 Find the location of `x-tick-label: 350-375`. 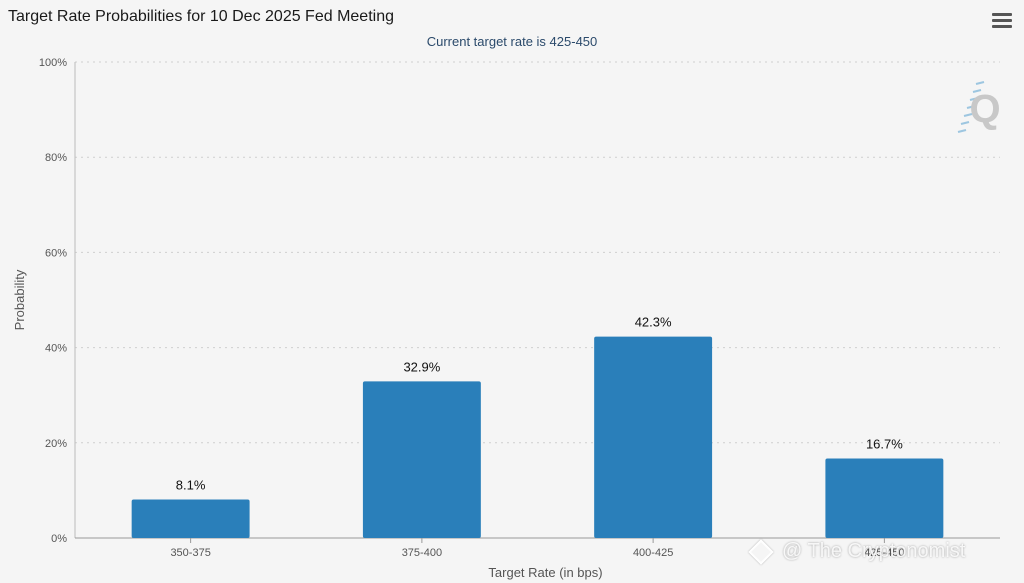

x-tick-label: 350-375 is located at coordinates (190, 553).